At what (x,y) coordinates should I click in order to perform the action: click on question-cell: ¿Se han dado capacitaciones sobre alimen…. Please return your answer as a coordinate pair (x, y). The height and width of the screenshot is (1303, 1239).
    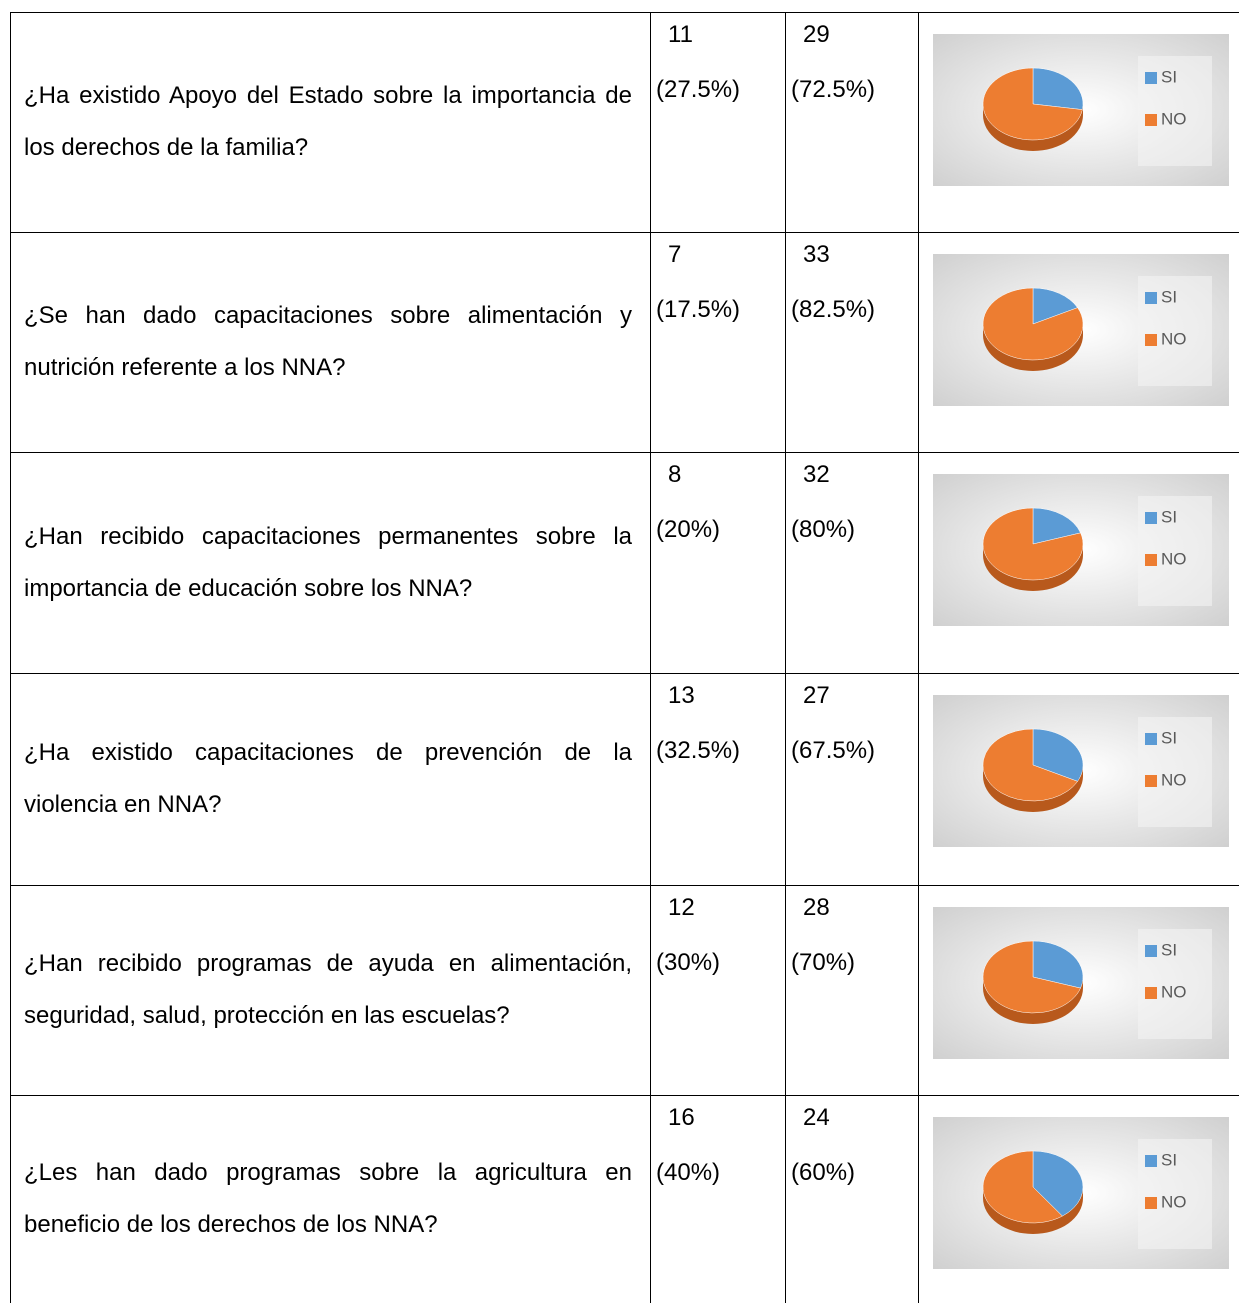
    Looking at the image, I should click on (328, 342).